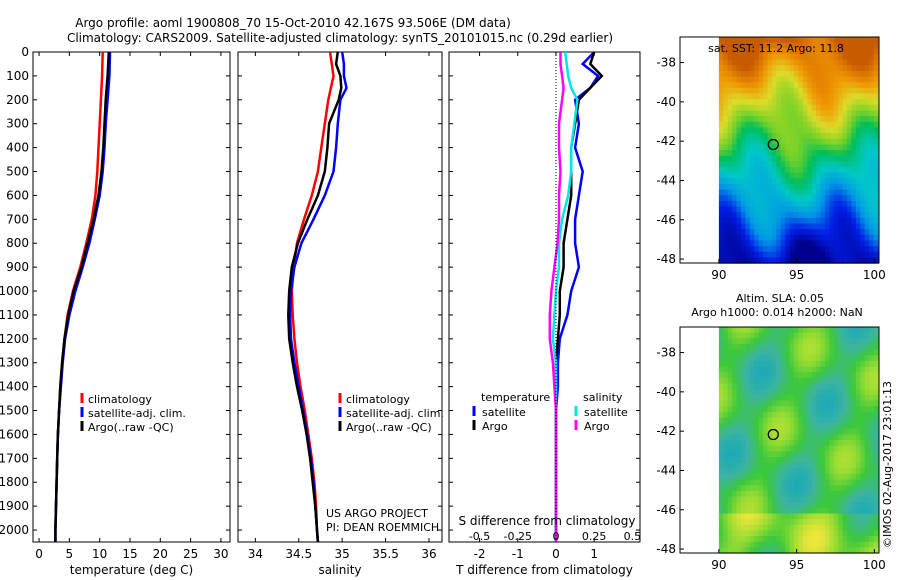 The height and width of the screenshot is (580, 900). Describe the element at coordinates (160, 554) in the screenshot. I see `x-tick-label: 20` at that location.